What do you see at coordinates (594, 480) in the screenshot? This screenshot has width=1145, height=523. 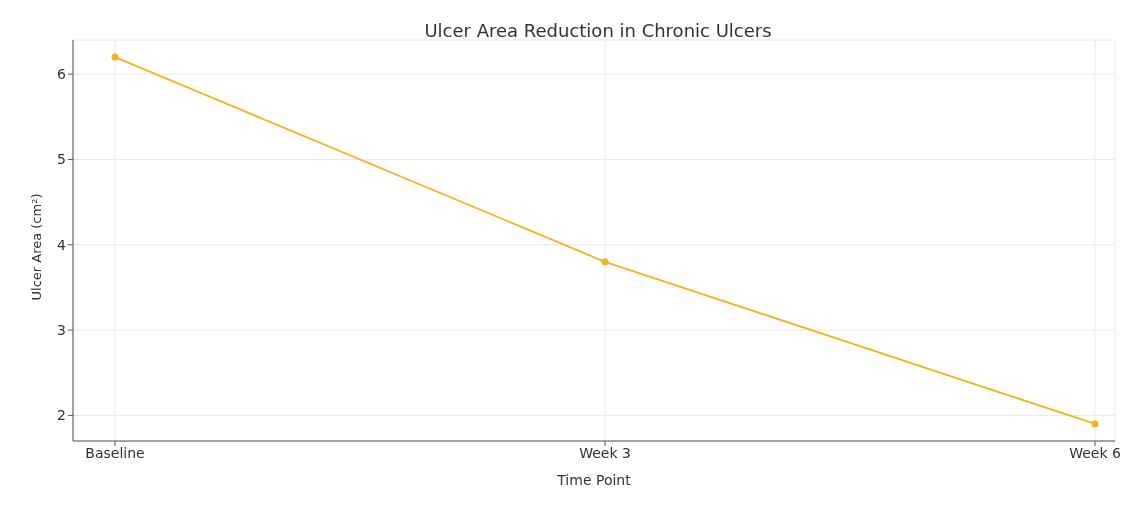 I see `x-axis-title: Time Point` at bounding box center [594, 480].